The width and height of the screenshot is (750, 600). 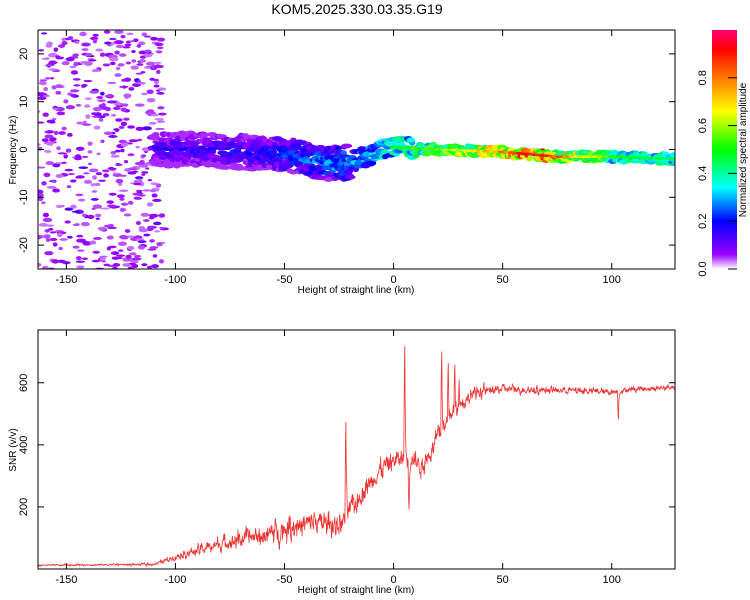 I want to click on spectrogram-x-tick-label: 0, so click(x=394, y=280).